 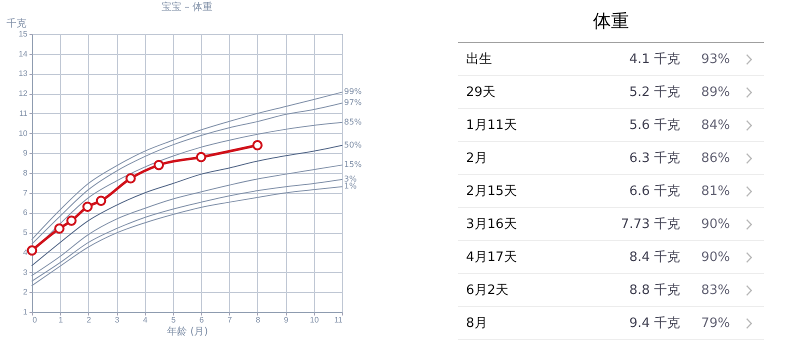 What do you see at coordinates (476, 158) in the screenshot?
I see `text: 2月` at bounding box center [476, 158].